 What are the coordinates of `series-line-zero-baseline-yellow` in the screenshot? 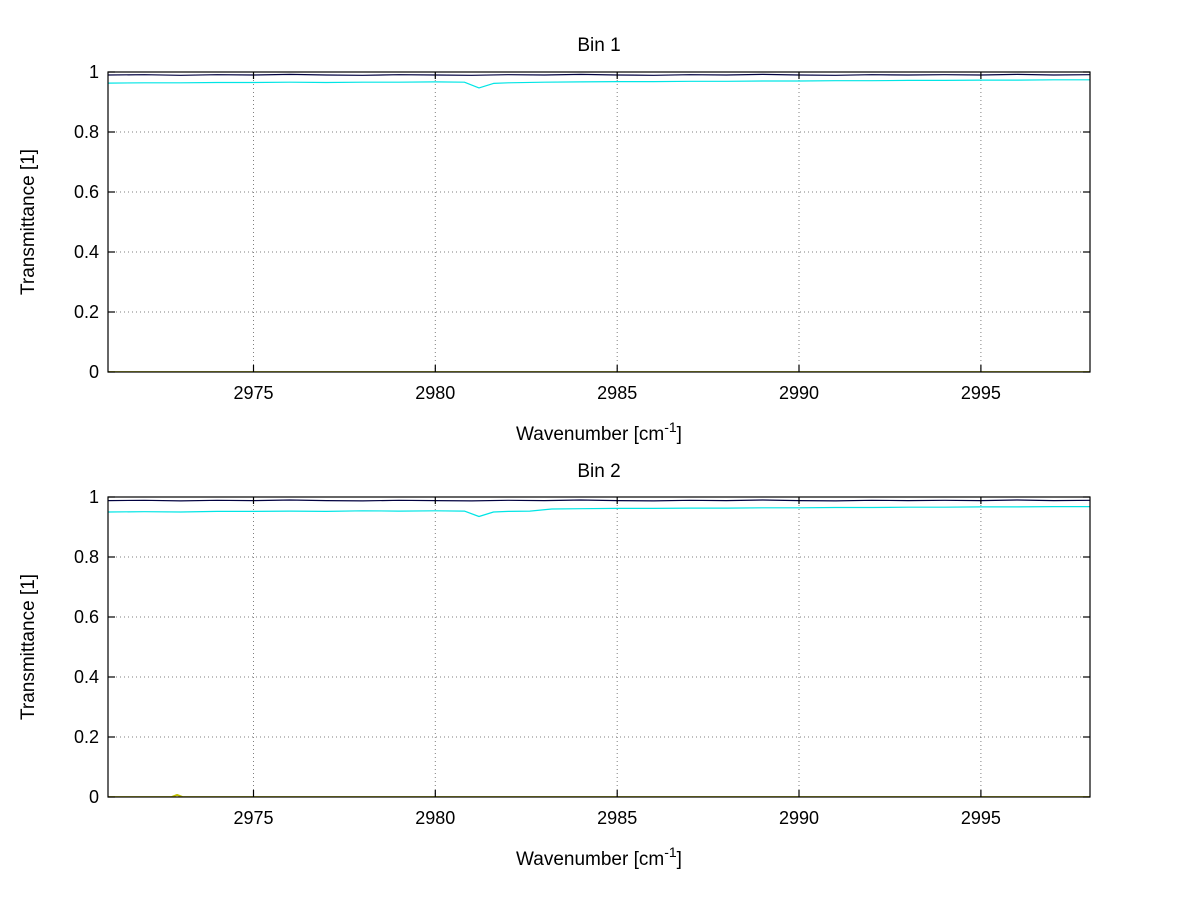 It's located at (599, 795).